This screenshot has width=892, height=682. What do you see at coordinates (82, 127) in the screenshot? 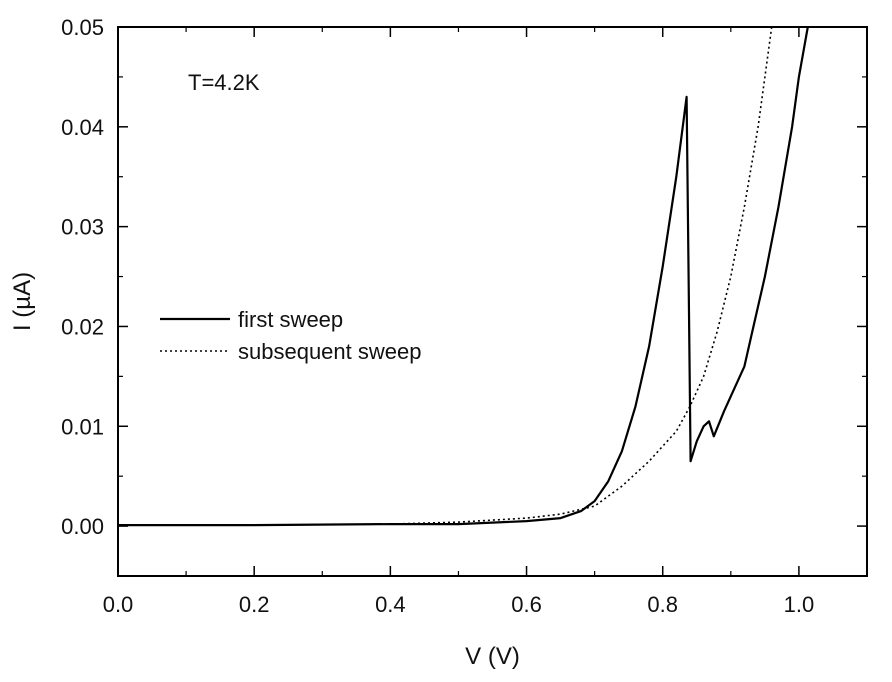
I see `y-tick-label: 0.04` at bounding box center [82, 127].